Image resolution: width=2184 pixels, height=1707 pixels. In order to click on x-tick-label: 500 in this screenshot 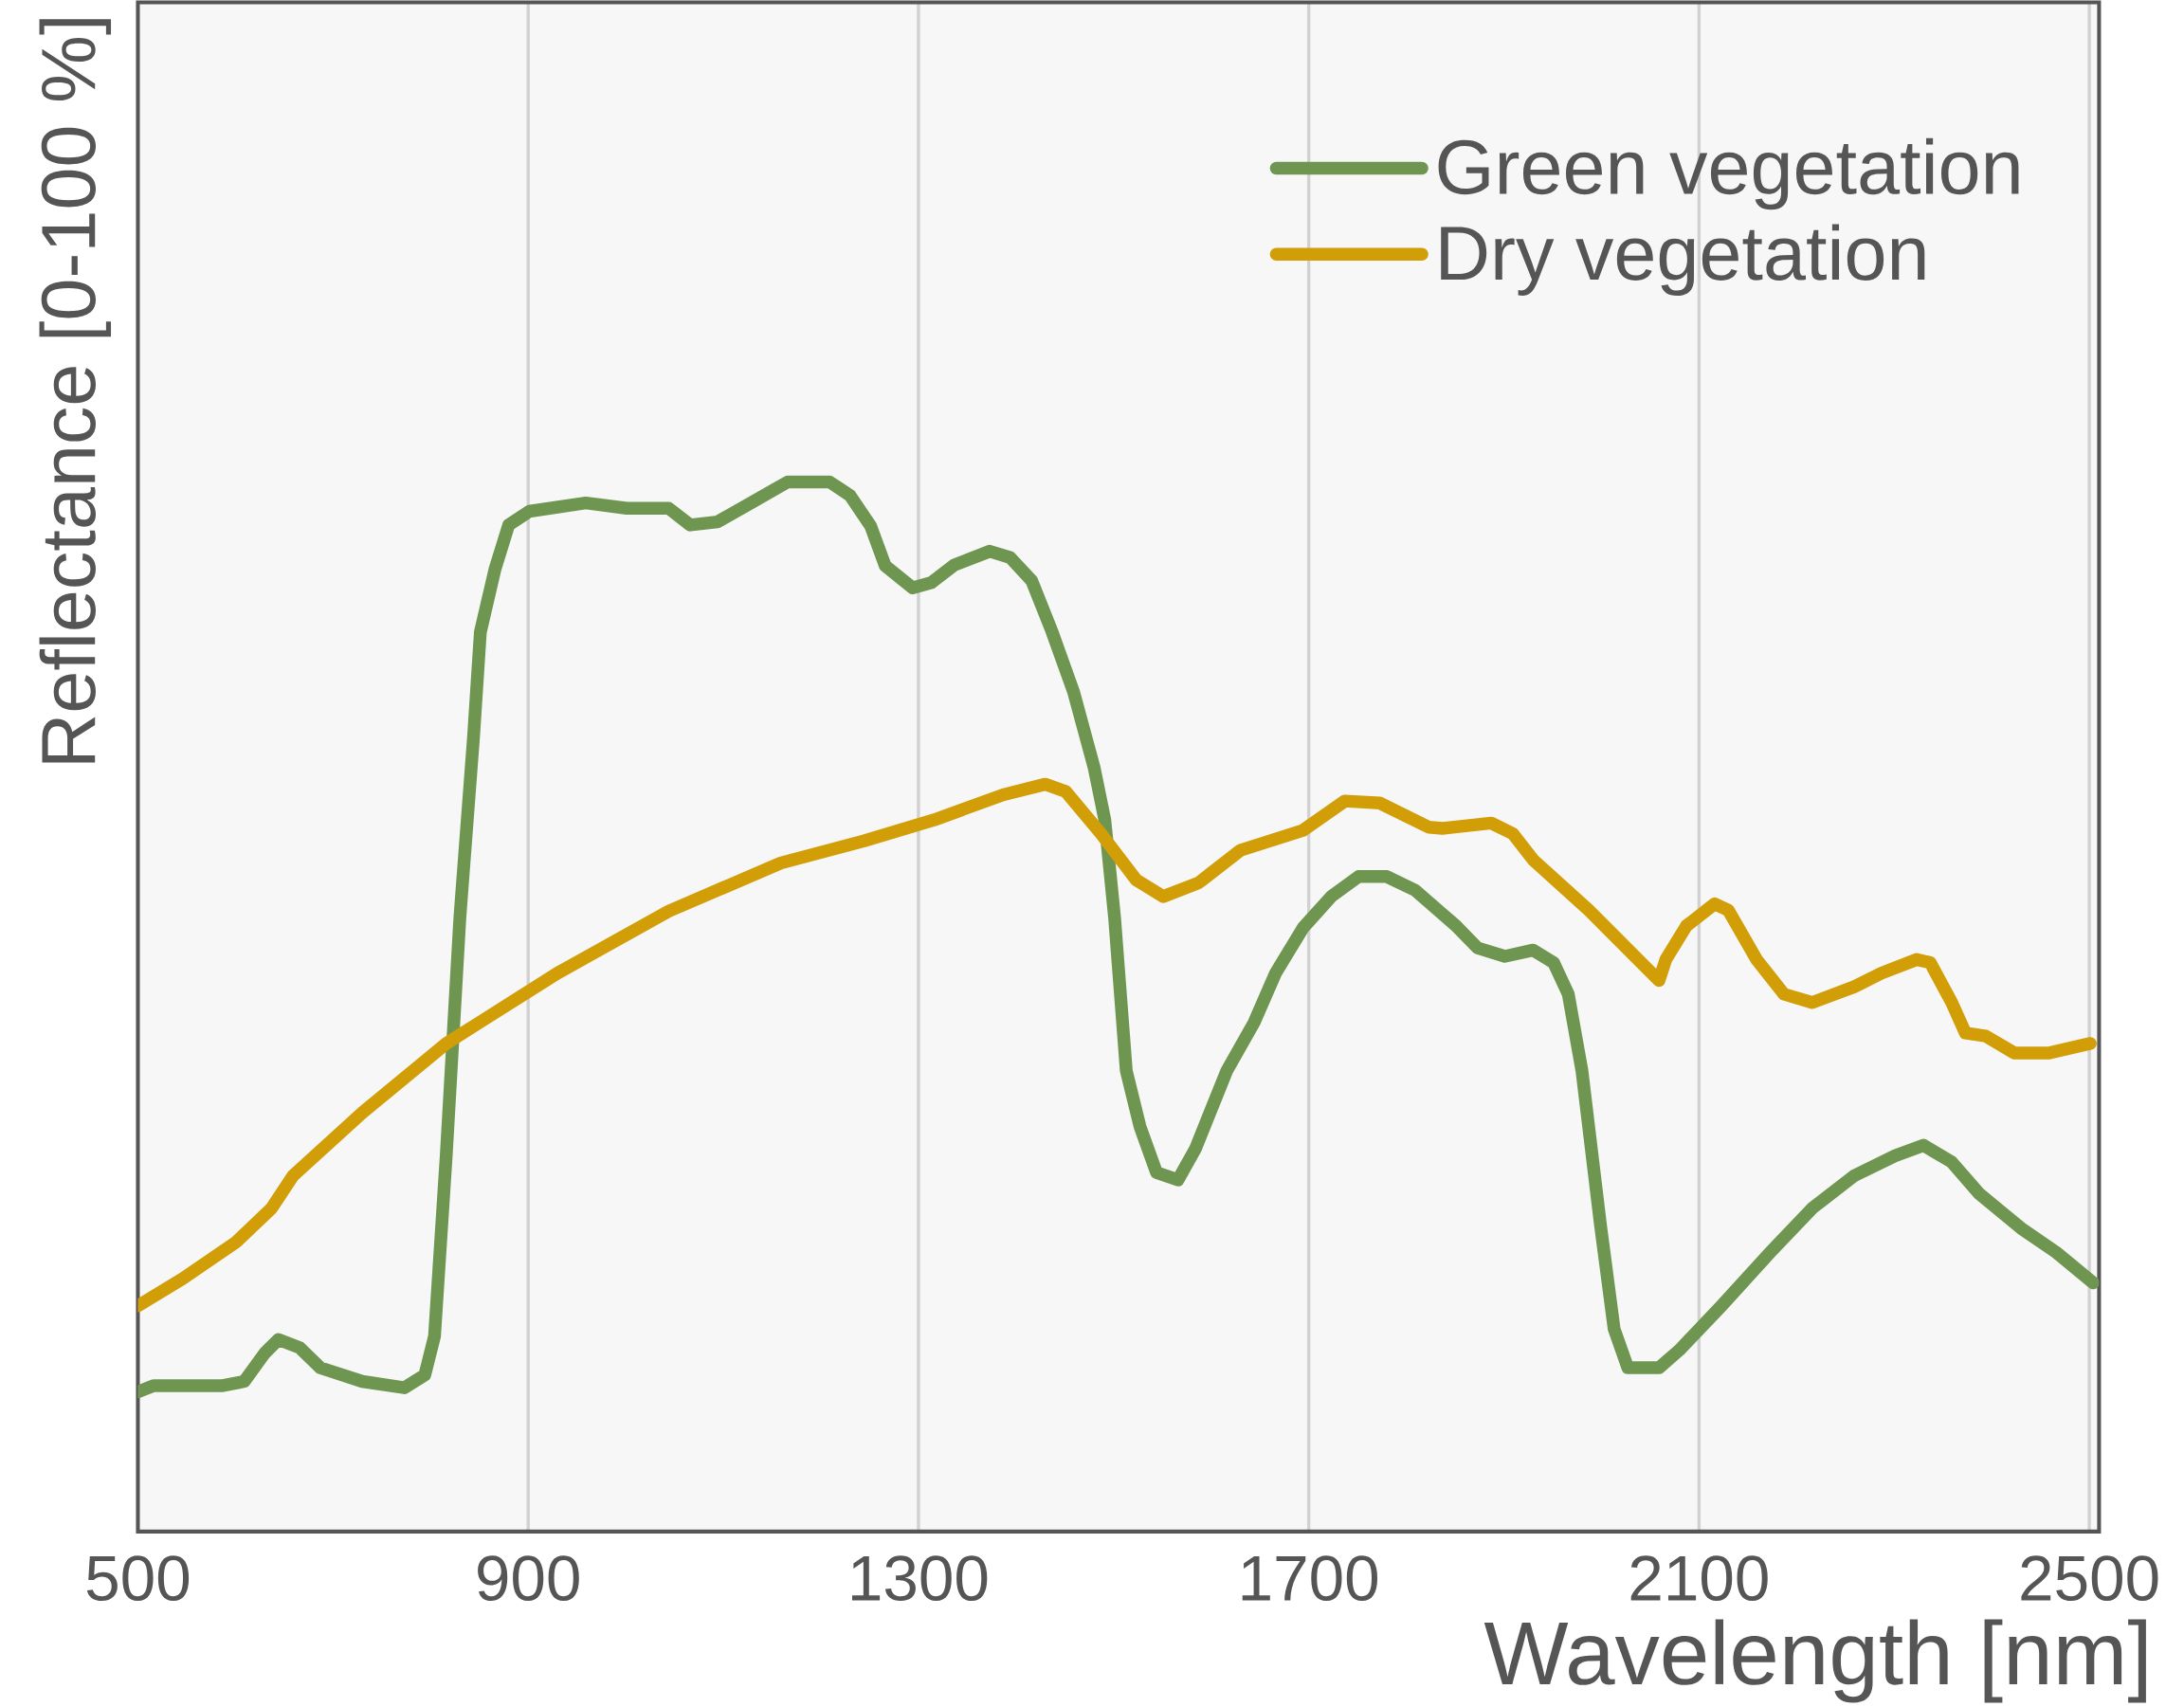, I will do `click(138, 1579)`.